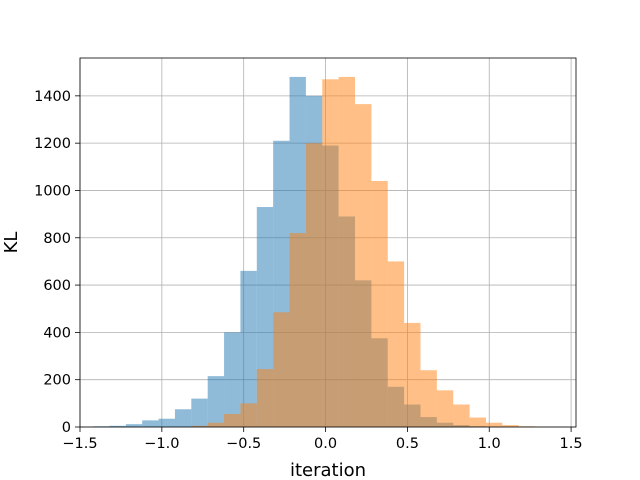  I want to click on x-tick-label: 1.0, so click(489, 444).